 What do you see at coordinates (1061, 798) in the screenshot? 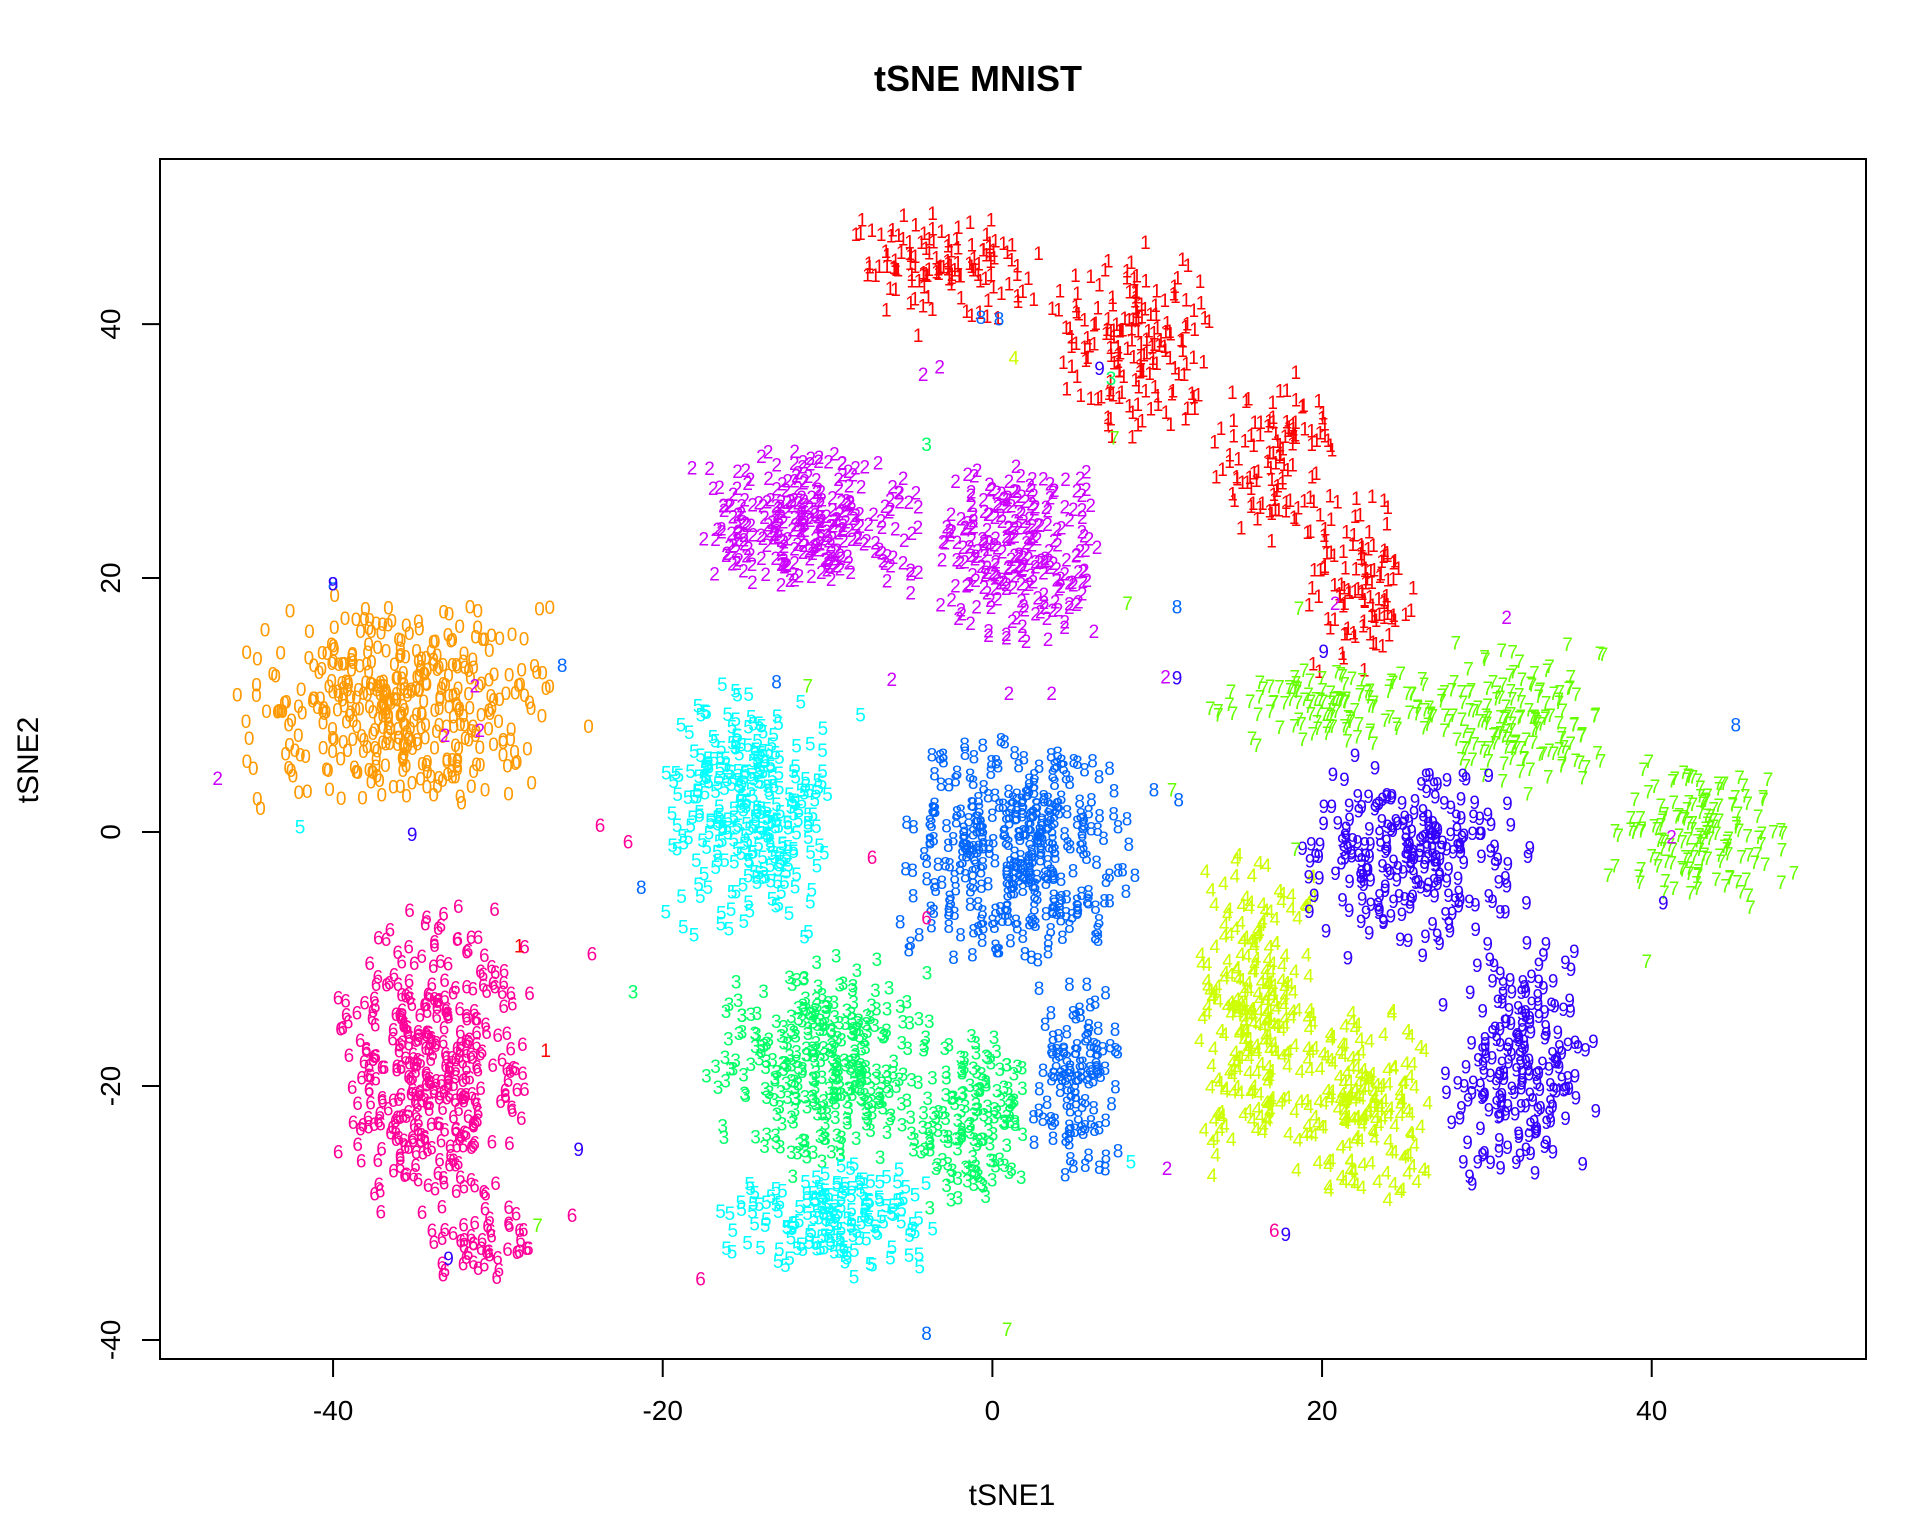
I see `digit-point-8: 8` at bounding box center [1061, 798].